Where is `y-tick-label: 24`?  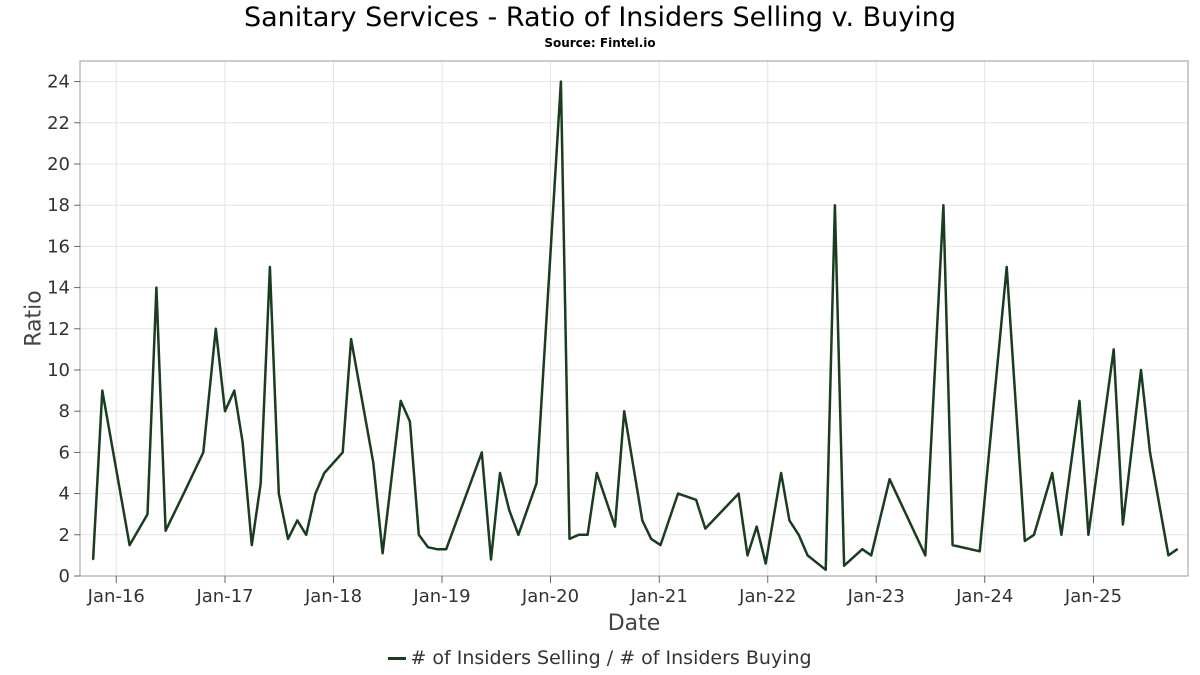
y-tick-label: 24 is located at coordinates (58, 82).